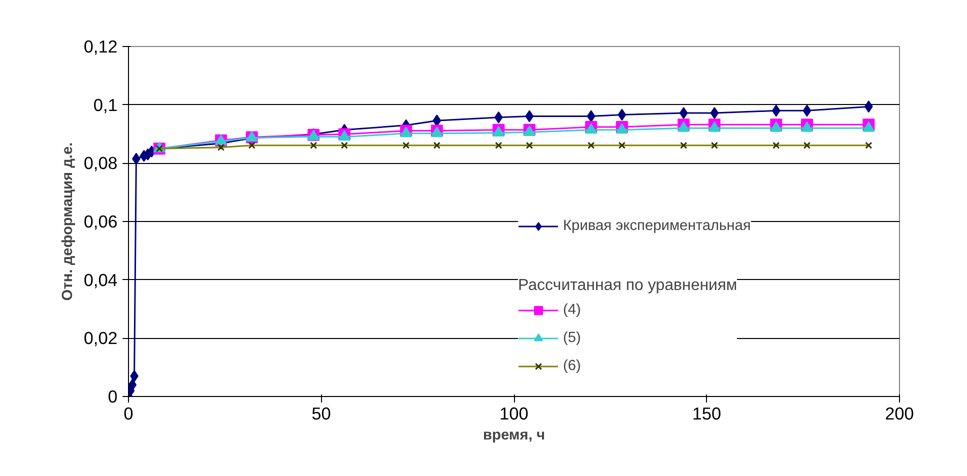 This screenshot has height=476, width=967. I want to click on y-tick-label: 0,04, so click(101, 280).